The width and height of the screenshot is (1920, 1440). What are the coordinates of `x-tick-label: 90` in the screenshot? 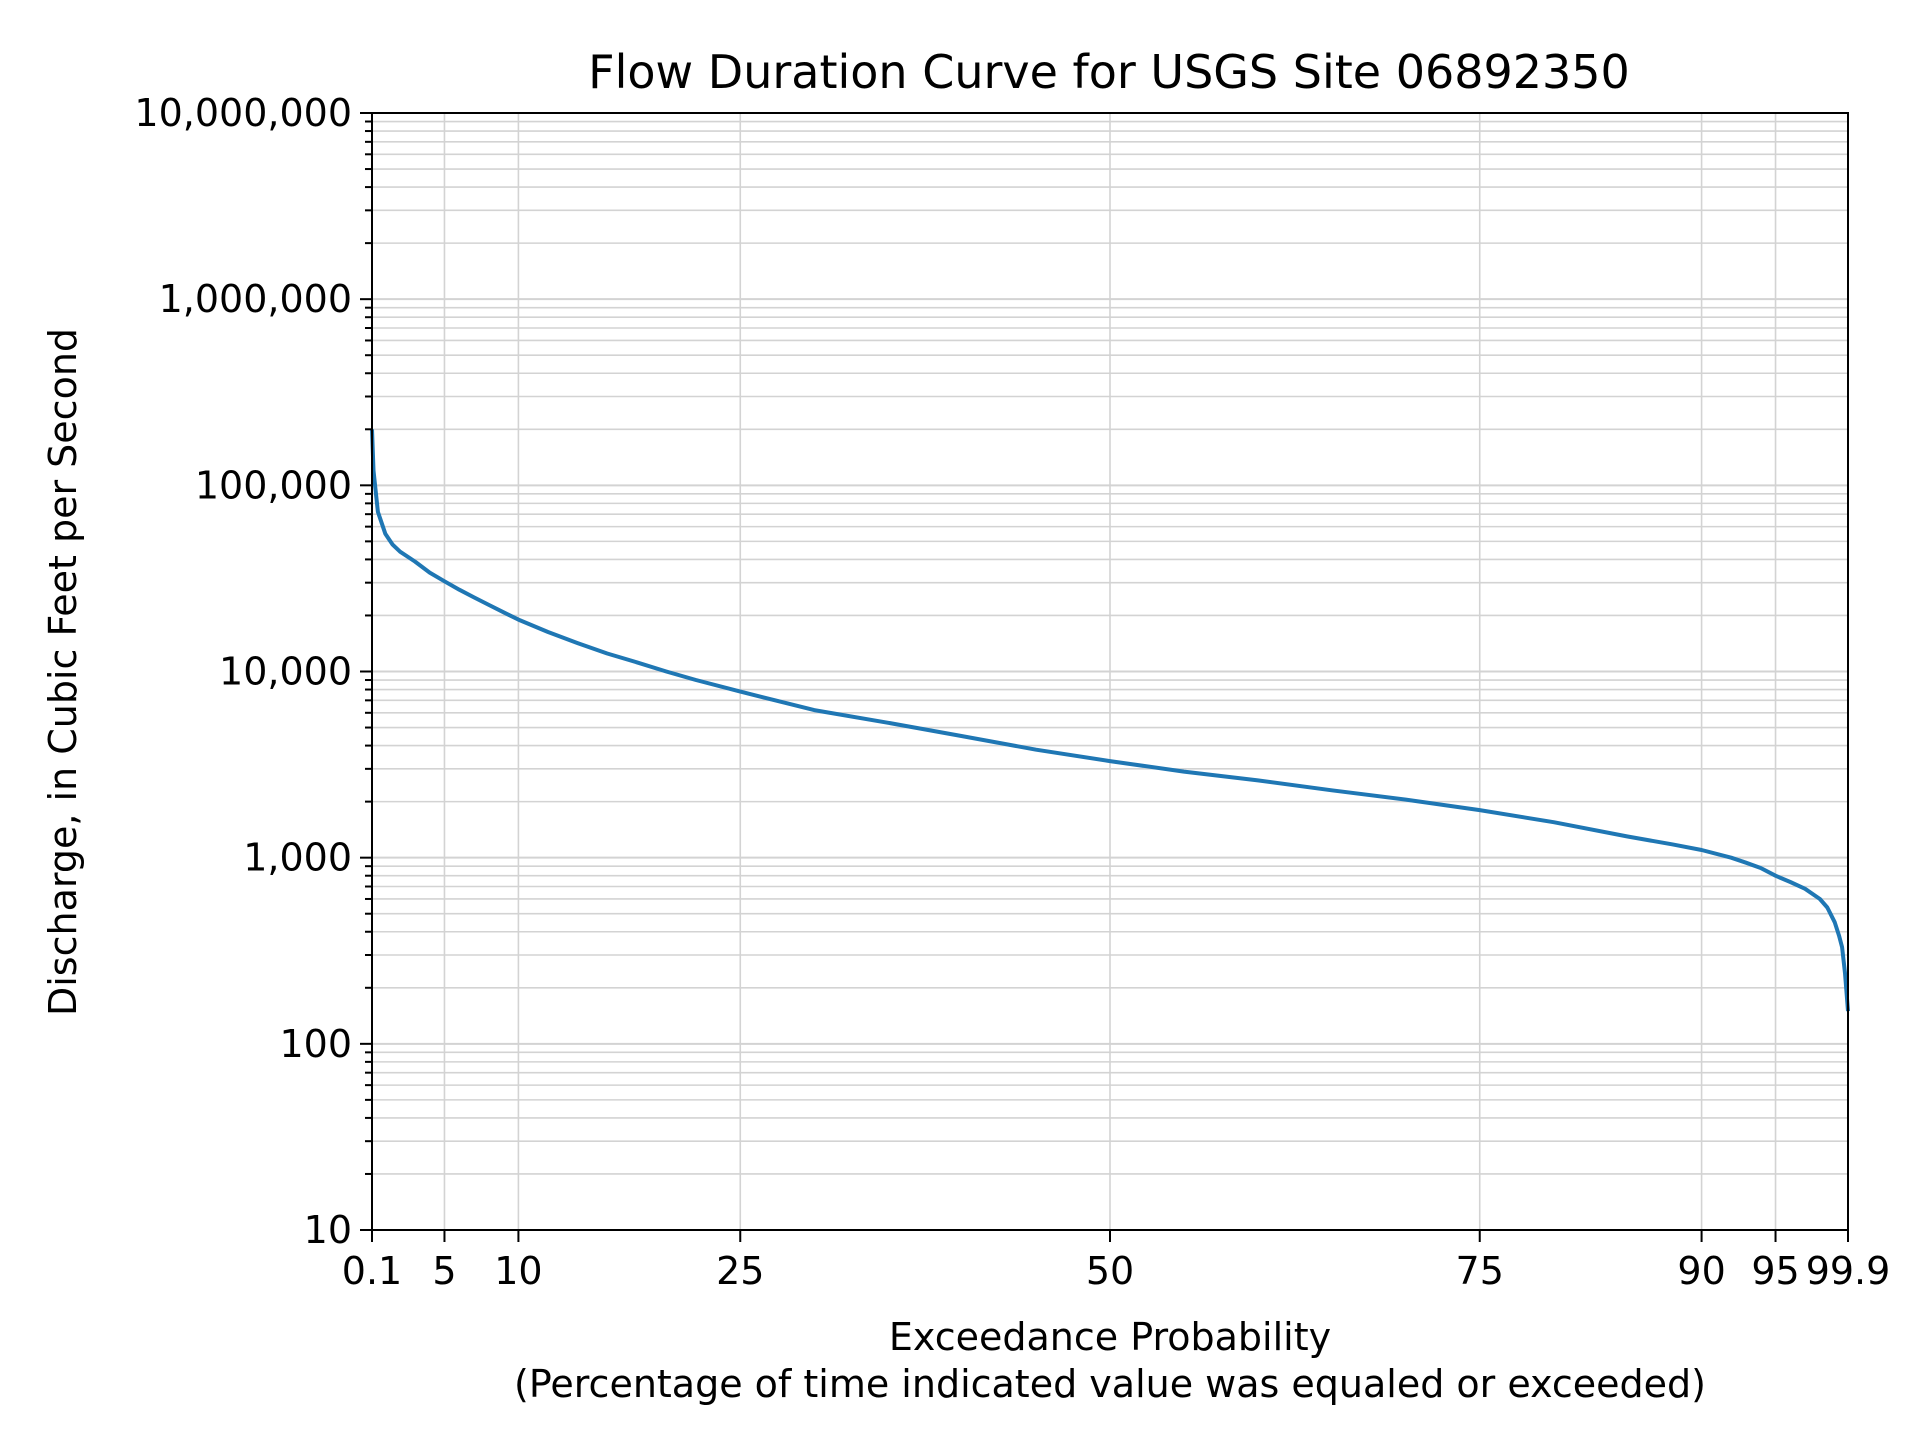 It's located at (1701, 1271).